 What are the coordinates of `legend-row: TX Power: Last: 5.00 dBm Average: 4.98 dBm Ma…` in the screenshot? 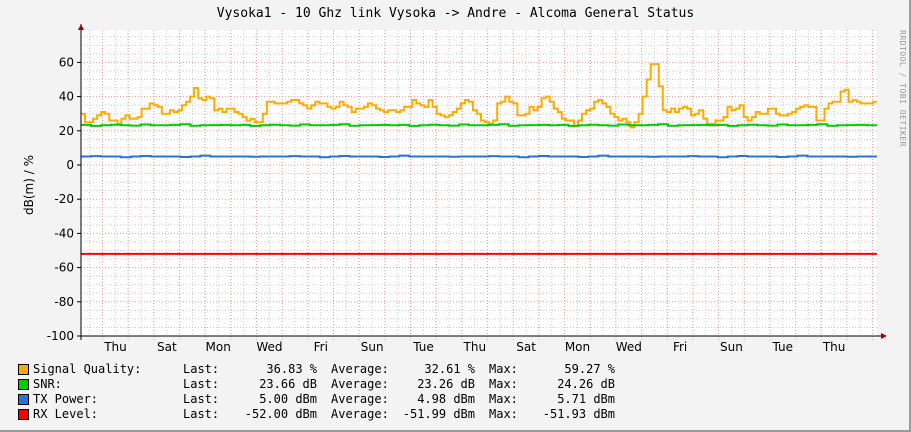 It's located at (316, 399).